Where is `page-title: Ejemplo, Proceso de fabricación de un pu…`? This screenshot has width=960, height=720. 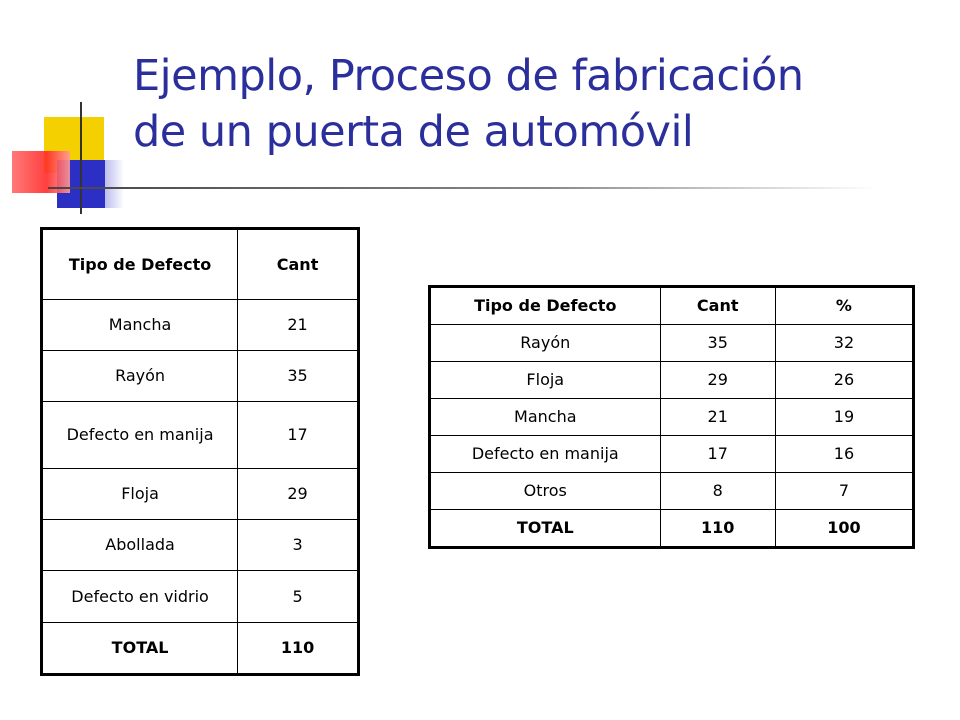
page-title: Ejemplo, Proceso de fabricación de un pu… is located at coordinates (468, 104).